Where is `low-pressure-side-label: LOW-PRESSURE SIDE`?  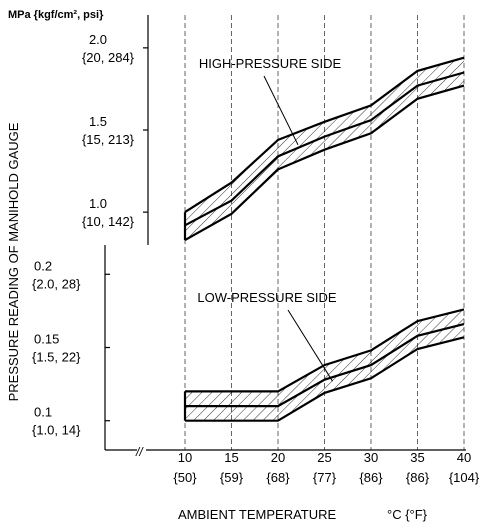 low-pressure-side-label: LOW-PRESSURE SIDE is located at coordinates (267, 297).